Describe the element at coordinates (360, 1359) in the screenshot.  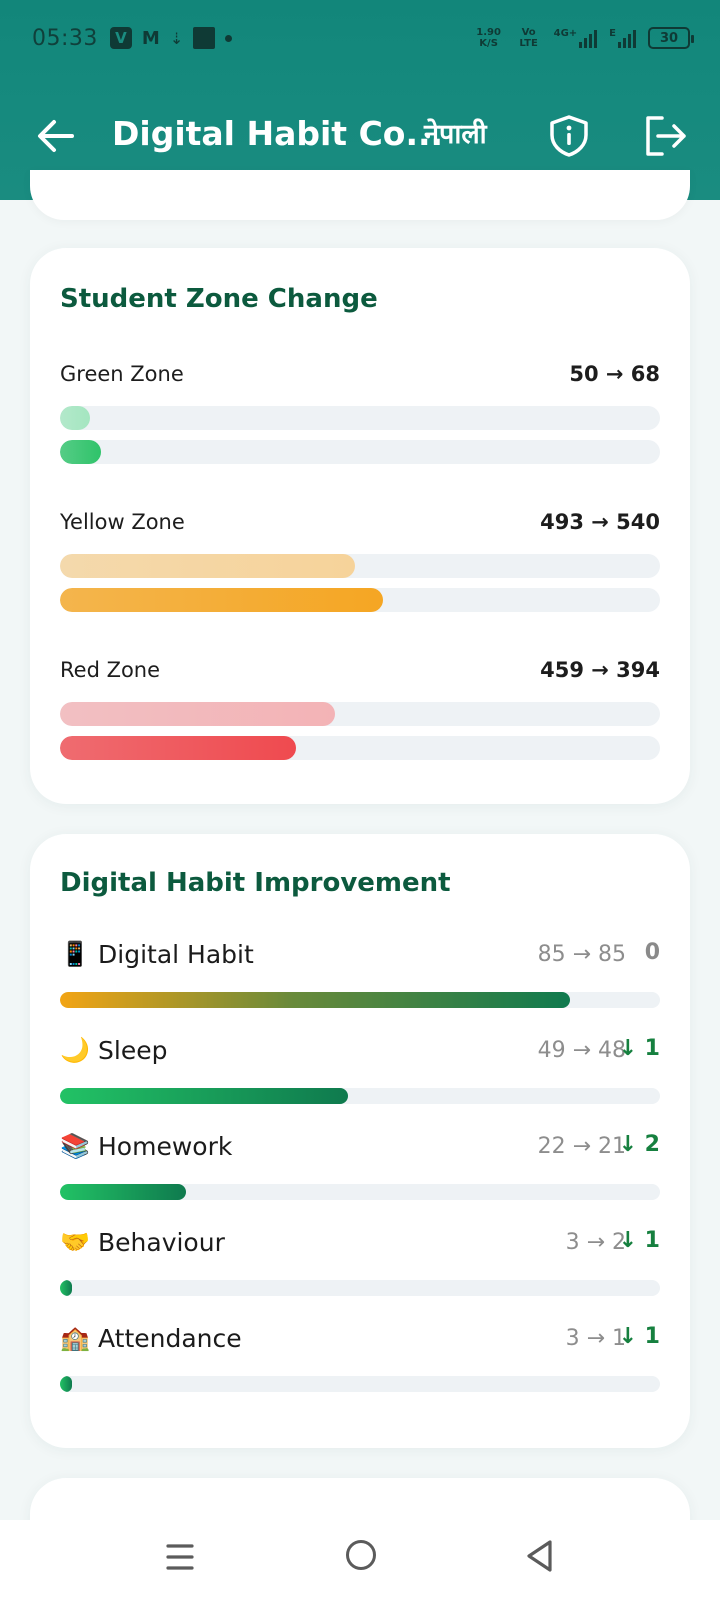
I see `habit-row-attendance: 🏫 Attendance 3 → 1 ↓ 1` at that location.